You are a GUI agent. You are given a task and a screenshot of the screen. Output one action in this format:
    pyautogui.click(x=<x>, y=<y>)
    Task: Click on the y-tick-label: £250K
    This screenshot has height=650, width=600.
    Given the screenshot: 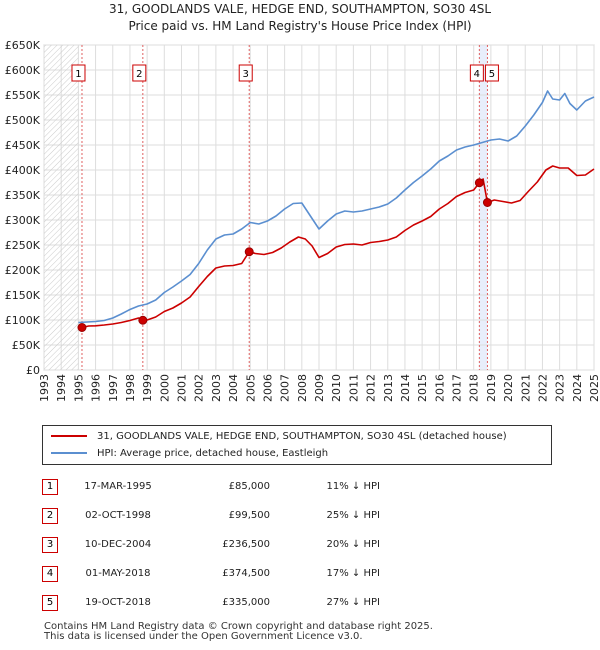 What is the action you would take?
    pyautogui.click(x=23, y=245)
    